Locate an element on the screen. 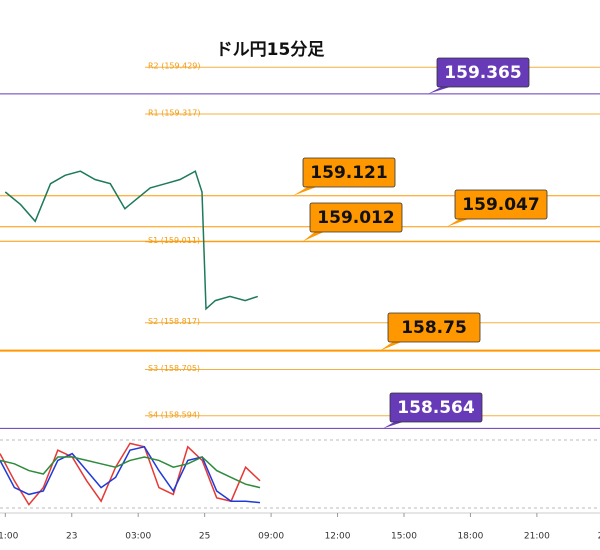 This screenshot has width=600, height=550. pivot-label: S1 (159.011) is located at coordinates (174, 240).